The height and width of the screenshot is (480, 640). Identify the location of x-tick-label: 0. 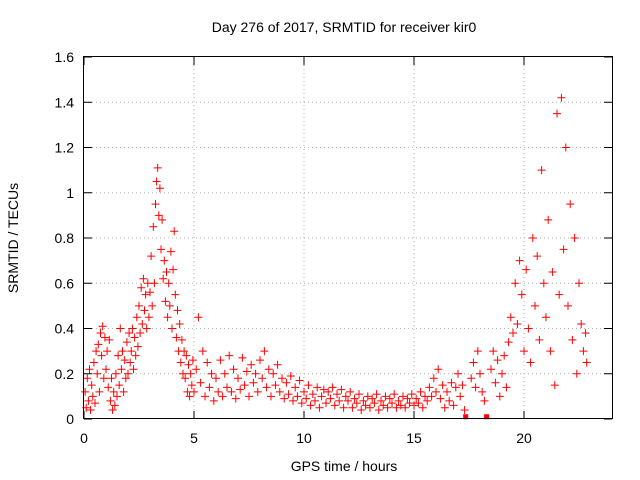
(84, 438).